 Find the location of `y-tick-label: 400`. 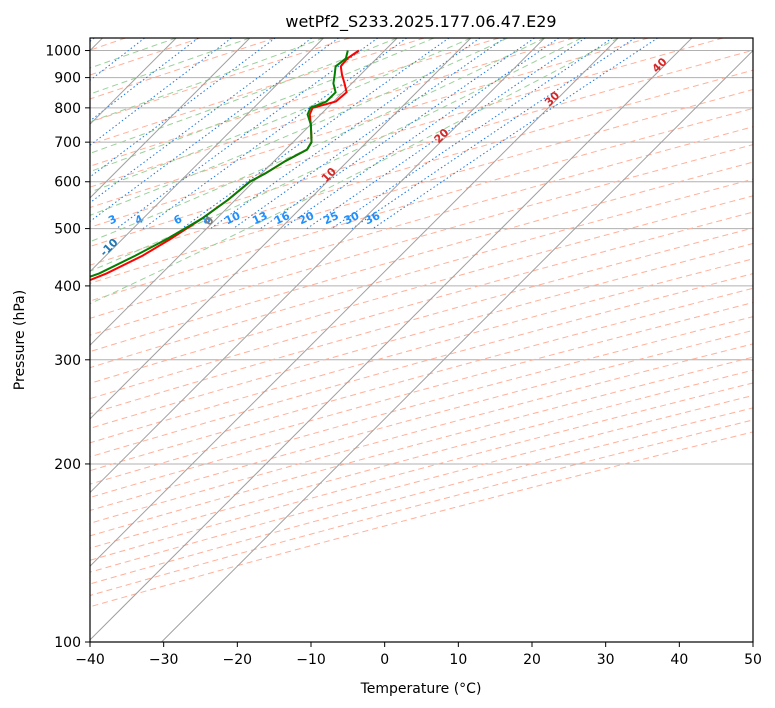

y-tick-label: 400 is located at coordinates (67, 287).